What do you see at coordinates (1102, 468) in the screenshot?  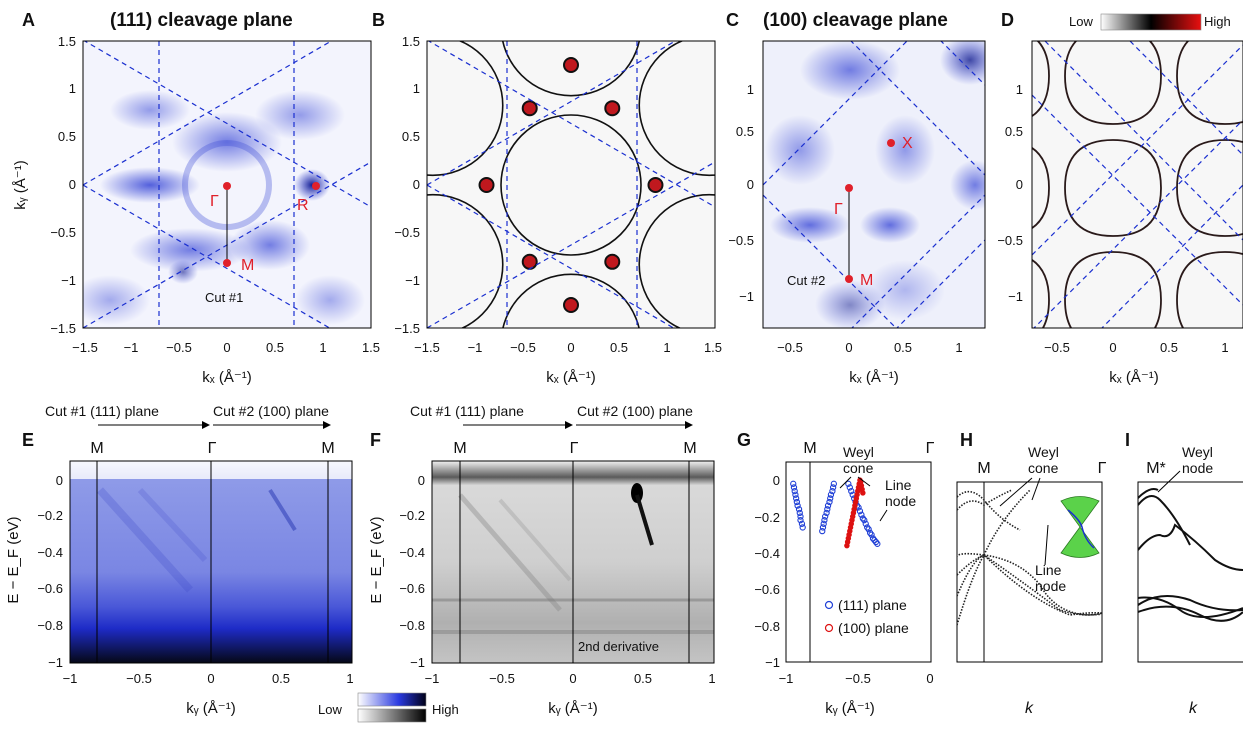 I see `hs-h-1: Γ` at bounding box center [1102, 468].